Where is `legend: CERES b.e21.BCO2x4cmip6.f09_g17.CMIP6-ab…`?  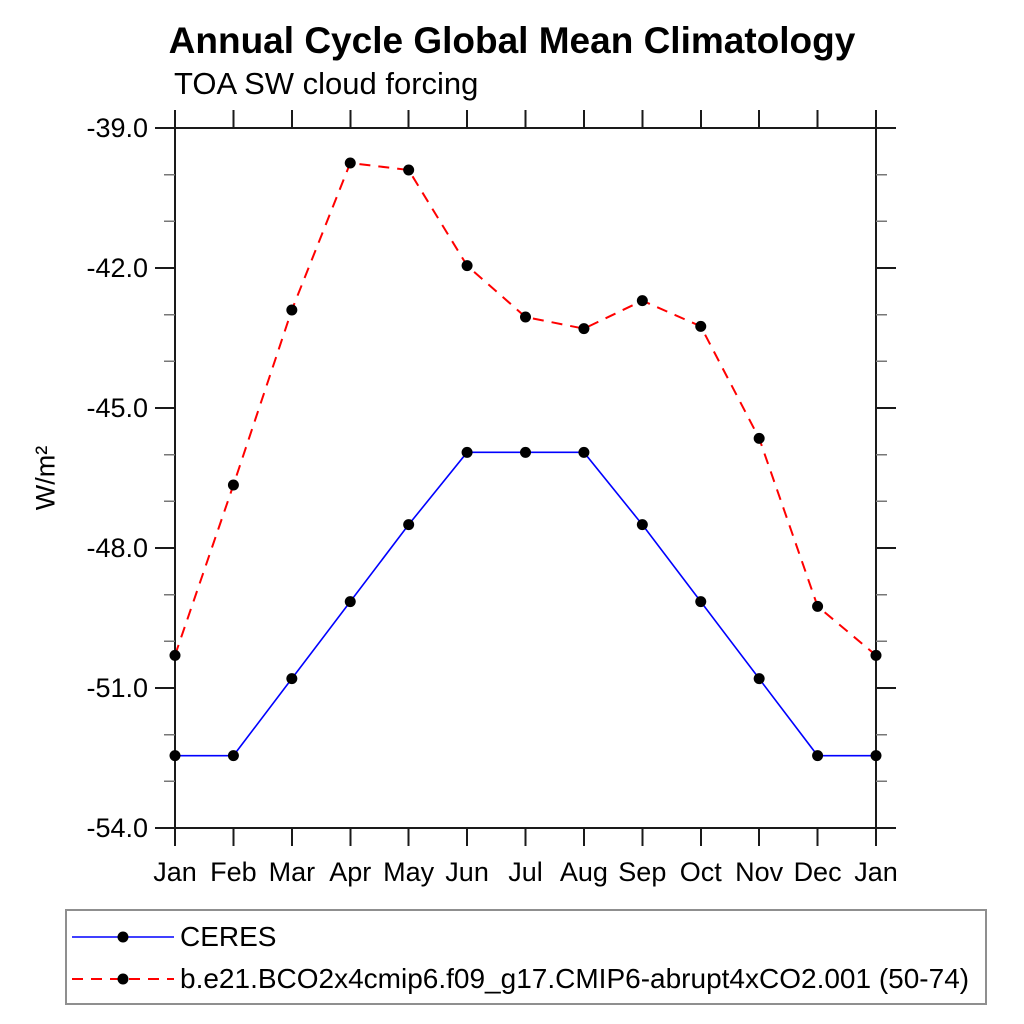
legend: CERES b.e21.BCO2x4cmip6.f09_g17.CMIP6-ab… is located at coordinates (526, 957).